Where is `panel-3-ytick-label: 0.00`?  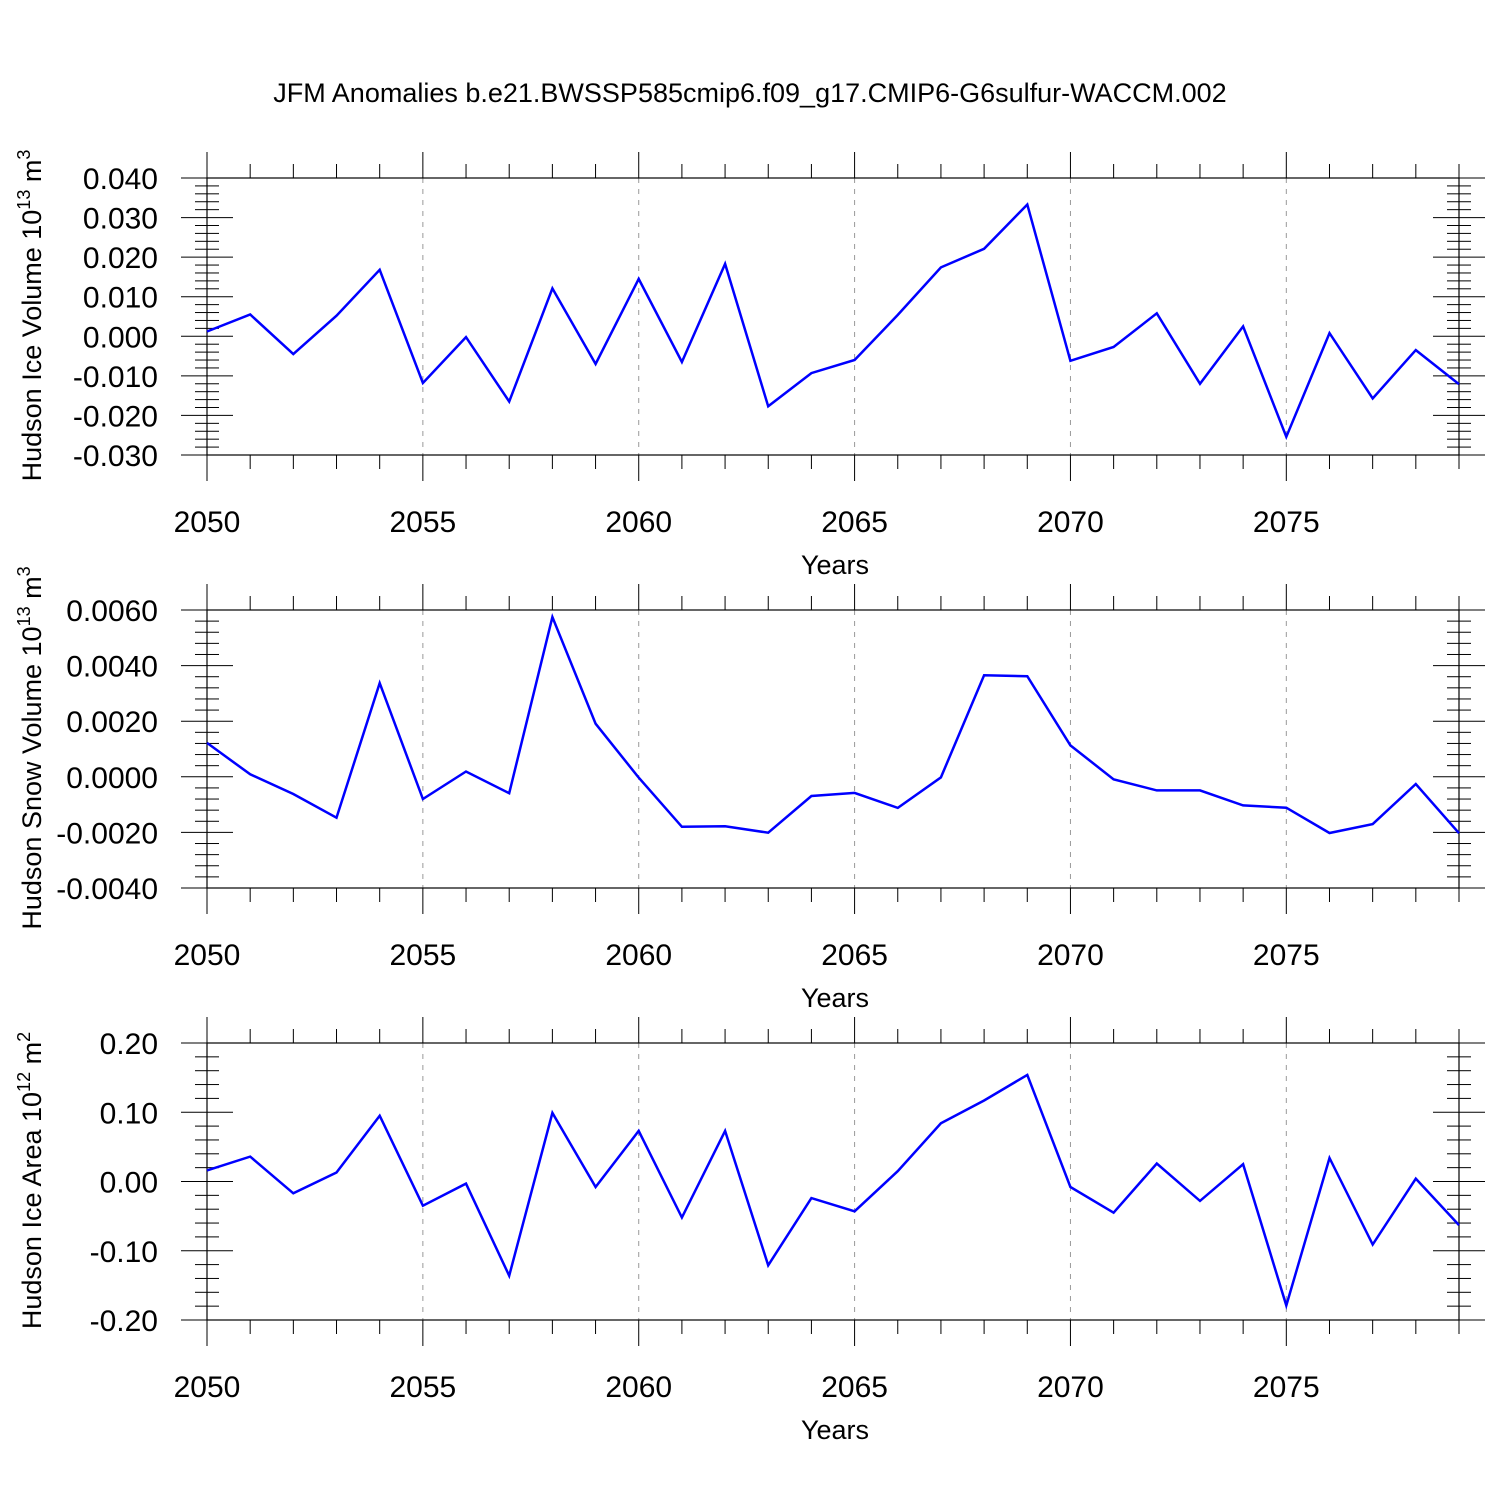
panel-3-ytick-label: 0.00 is located at coordinates (129, 1183).